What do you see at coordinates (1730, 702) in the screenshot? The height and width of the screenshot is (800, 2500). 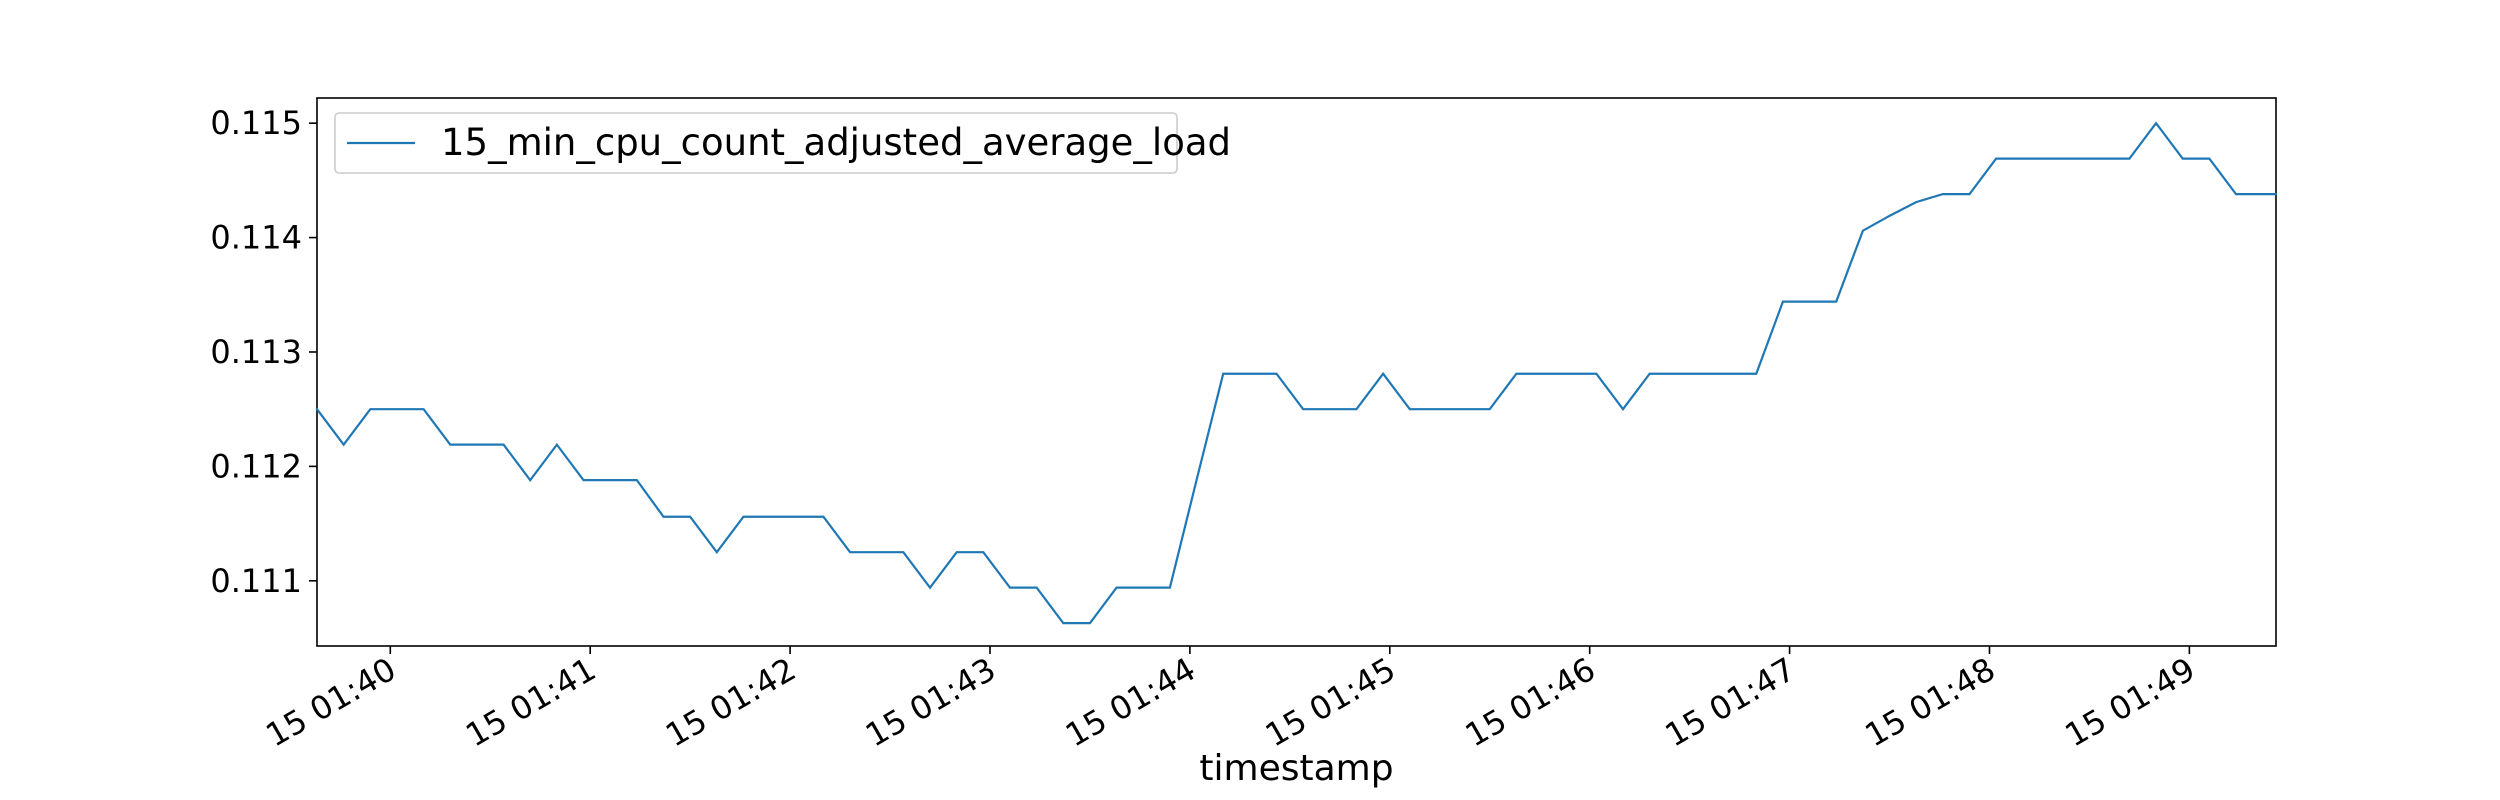 I see `x-tick-label: 15 01:47` at bounding box center [1730, 702].